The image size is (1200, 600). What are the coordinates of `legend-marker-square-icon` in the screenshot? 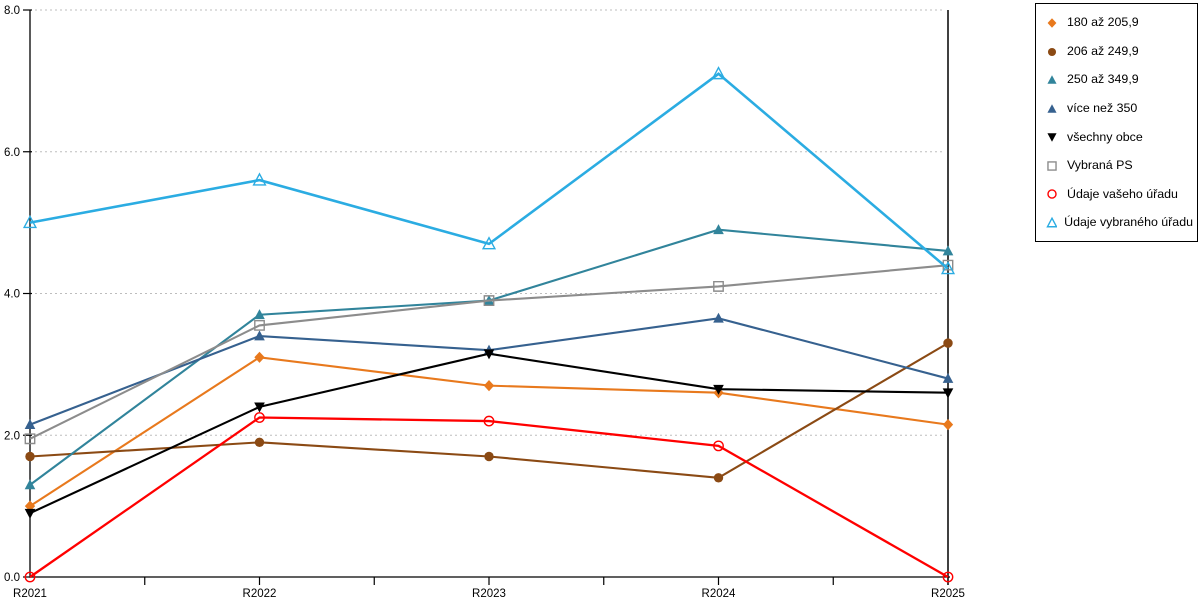 It's located at (1052, 166).